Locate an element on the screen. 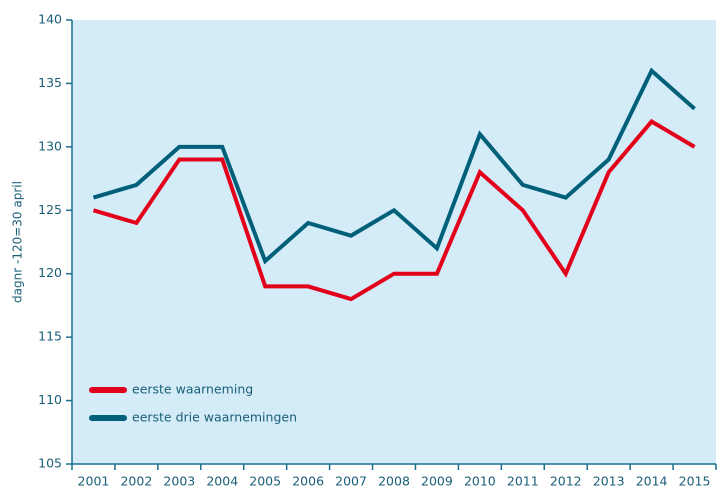 This screenshot has width=720, height=492. x-tick-label: 2004 is located at coordinates (222, 481).